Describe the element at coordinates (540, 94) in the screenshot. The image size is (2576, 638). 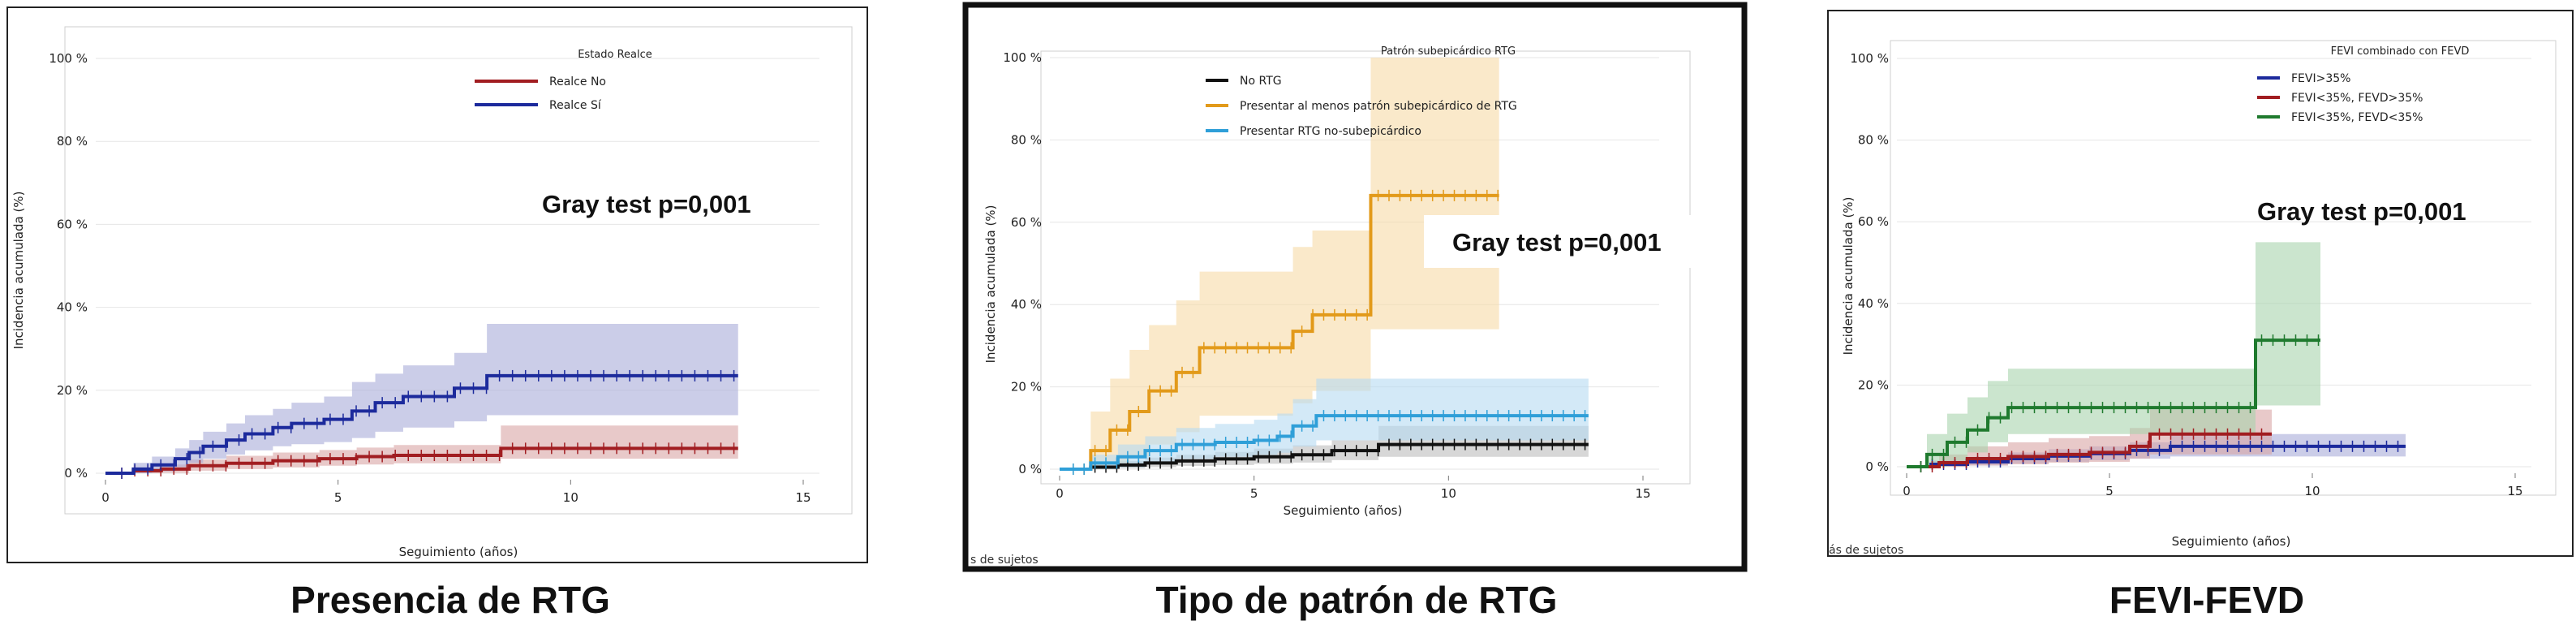
I see `legend: Realce No Realce Sí` at that location.